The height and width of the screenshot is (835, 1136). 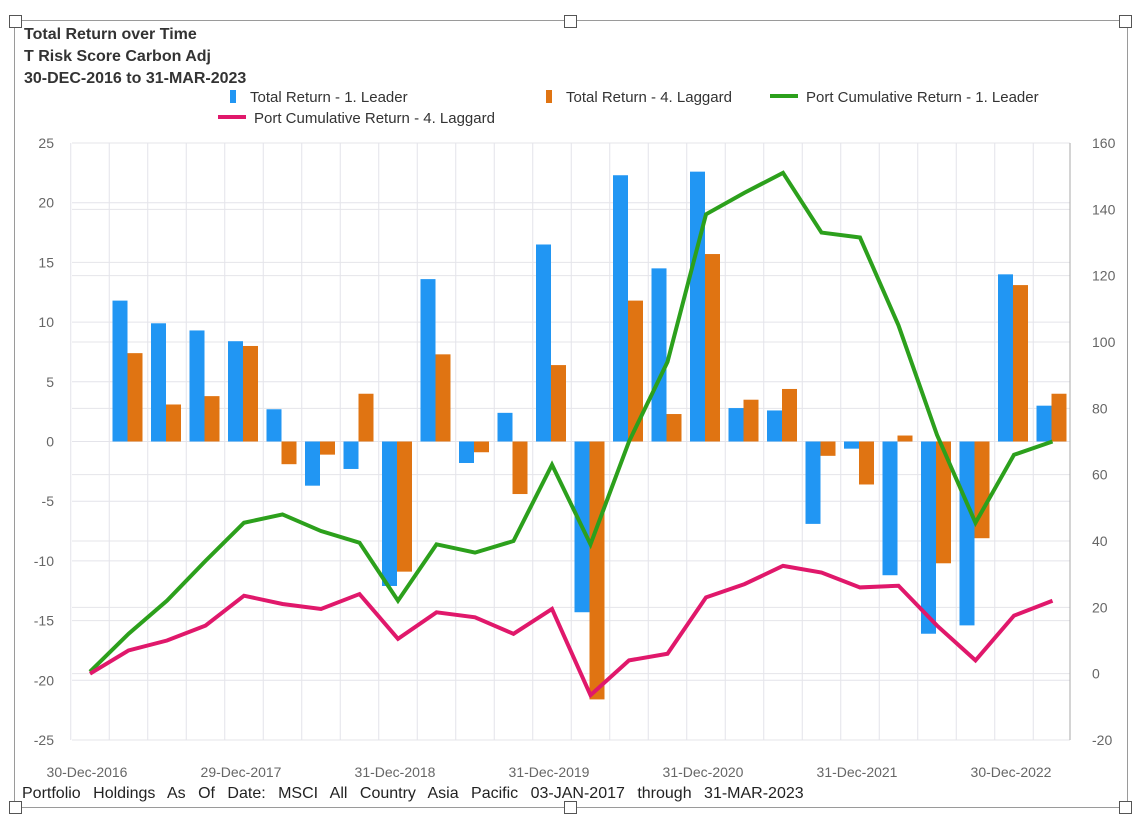 What do you see at coordinates (1096, 674) in the screenshot?
I see `y-right-tick-label: 0` at bounding box center [1096, 674].